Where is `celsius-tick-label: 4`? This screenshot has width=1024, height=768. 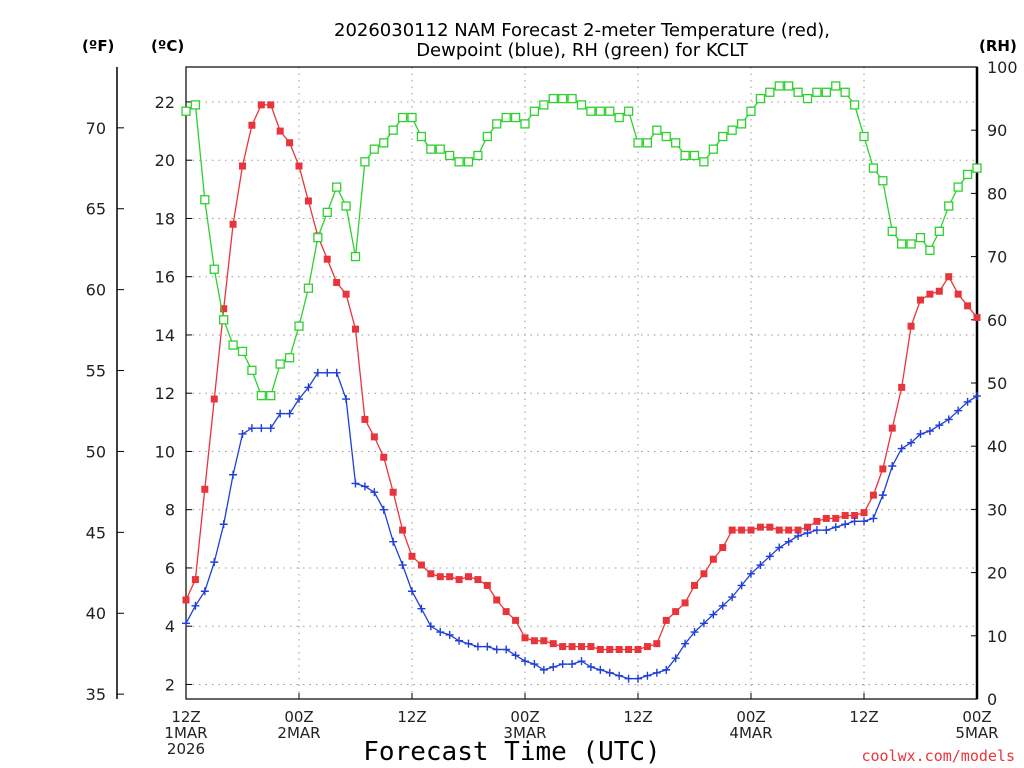 celsius-tick-label: 4 is located at coordinates (170, 626).